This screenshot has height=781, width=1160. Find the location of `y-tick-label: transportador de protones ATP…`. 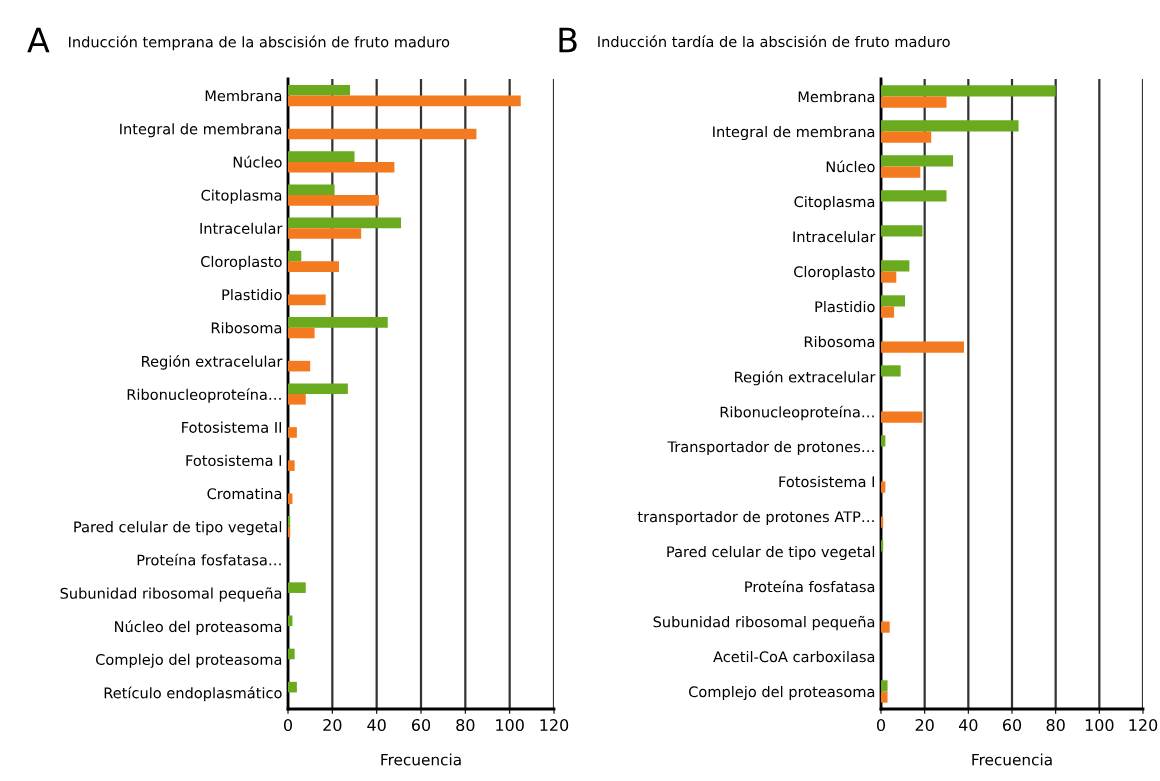

y-tick-label: transportador de protones ATP… is located at coordinates (755, 518).